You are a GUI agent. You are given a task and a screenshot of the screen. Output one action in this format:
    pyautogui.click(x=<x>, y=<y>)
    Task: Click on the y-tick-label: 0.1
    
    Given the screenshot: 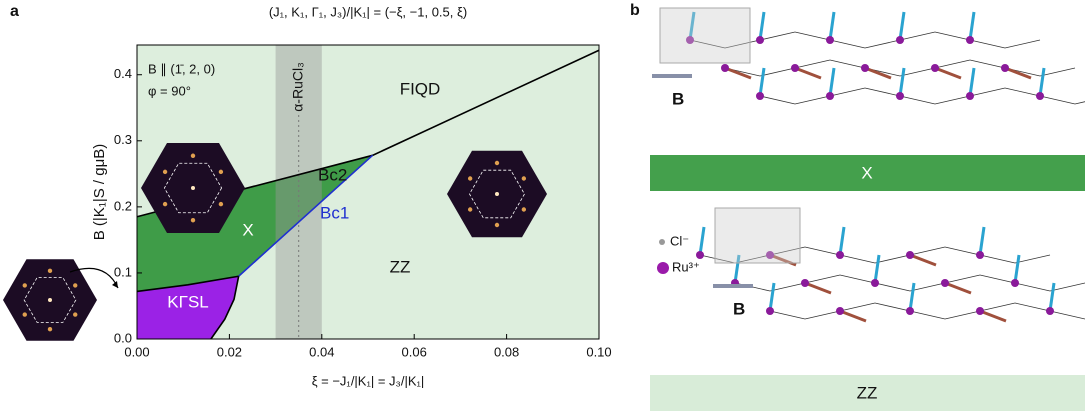 What is the action you would take?
    pyautogui.click(x=123, y=271)
    